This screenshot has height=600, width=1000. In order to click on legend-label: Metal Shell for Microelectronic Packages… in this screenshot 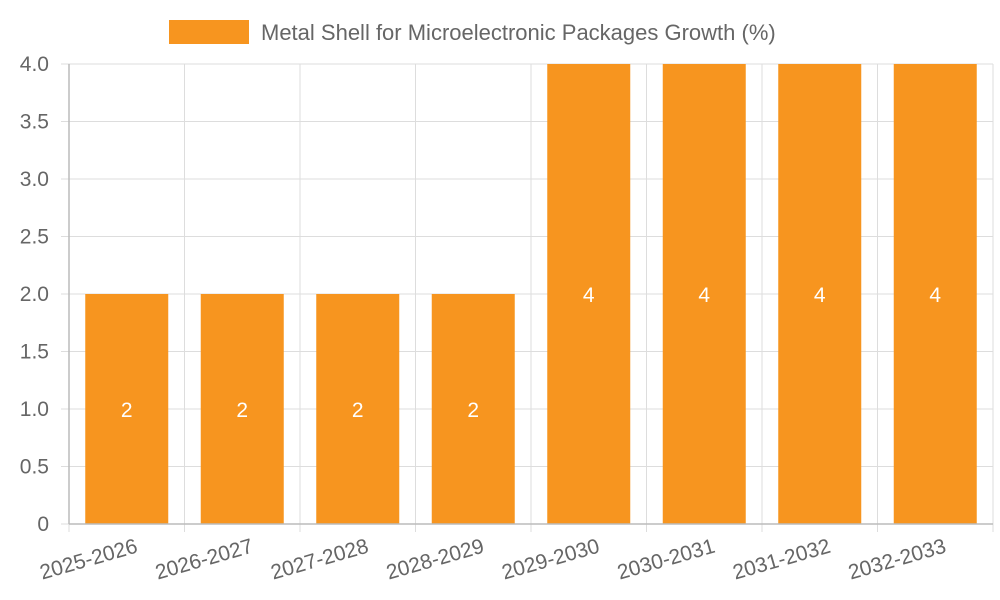, I will do `click(518, 32)`.